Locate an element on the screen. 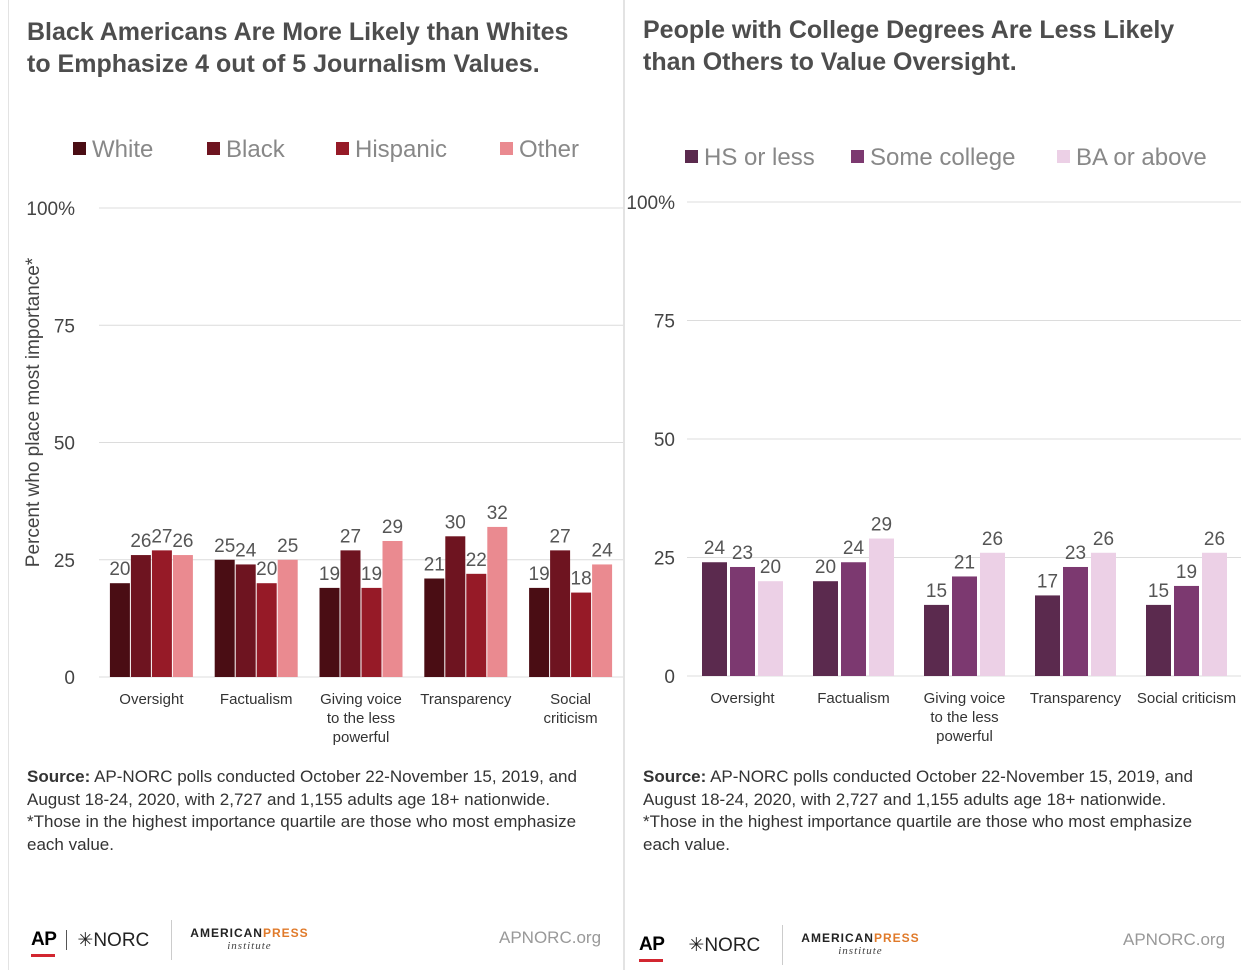  bar-black-factualism is located at coordinates (245, 620).